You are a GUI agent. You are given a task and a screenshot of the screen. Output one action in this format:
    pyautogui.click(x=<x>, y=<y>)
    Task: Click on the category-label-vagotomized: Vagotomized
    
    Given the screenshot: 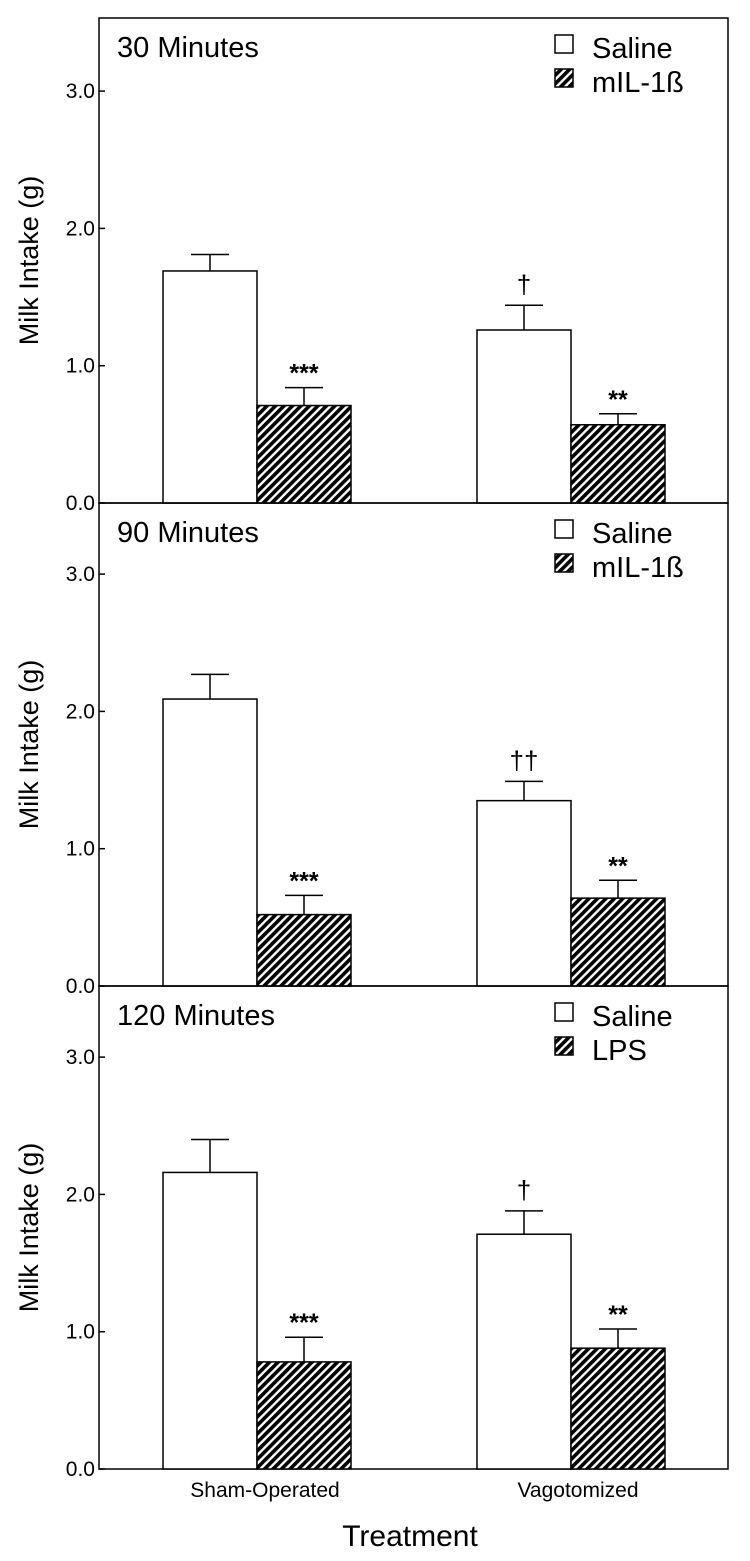 What is the action you would take?
    pyautogui.click(x=577, y=1490)
    